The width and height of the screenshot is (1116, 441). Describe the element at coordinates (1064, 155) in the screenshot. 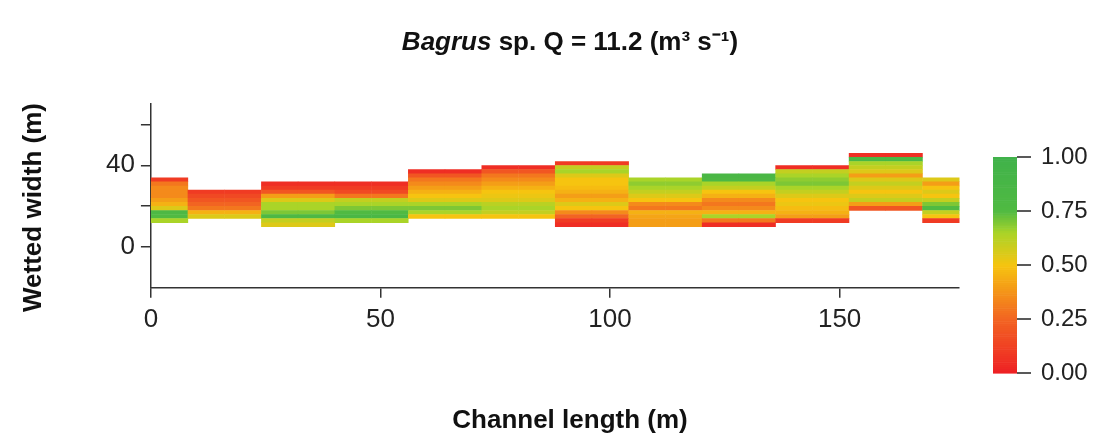

I see `color-bar-label: 1.00` at that location.